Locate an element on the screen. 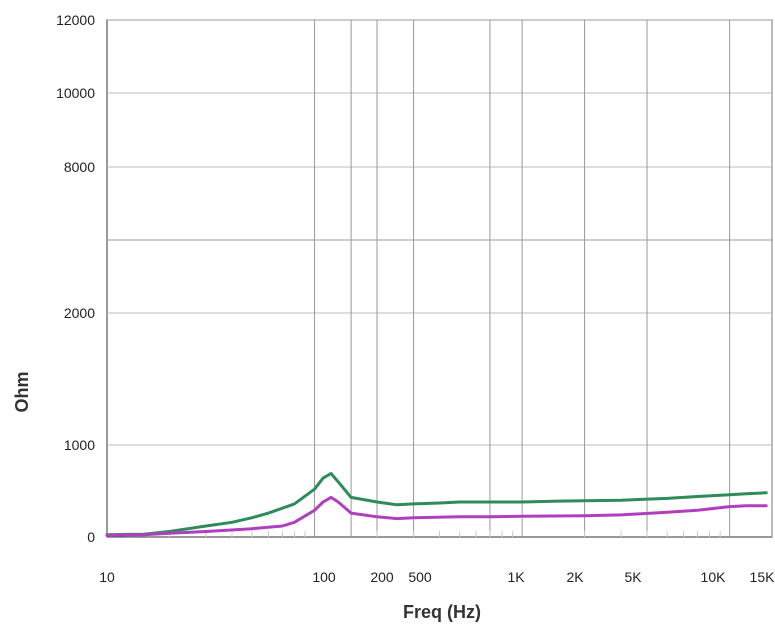 This screenshot has height=630, width=775. x-tick-label: 5K is located at coordinates (633, 577).